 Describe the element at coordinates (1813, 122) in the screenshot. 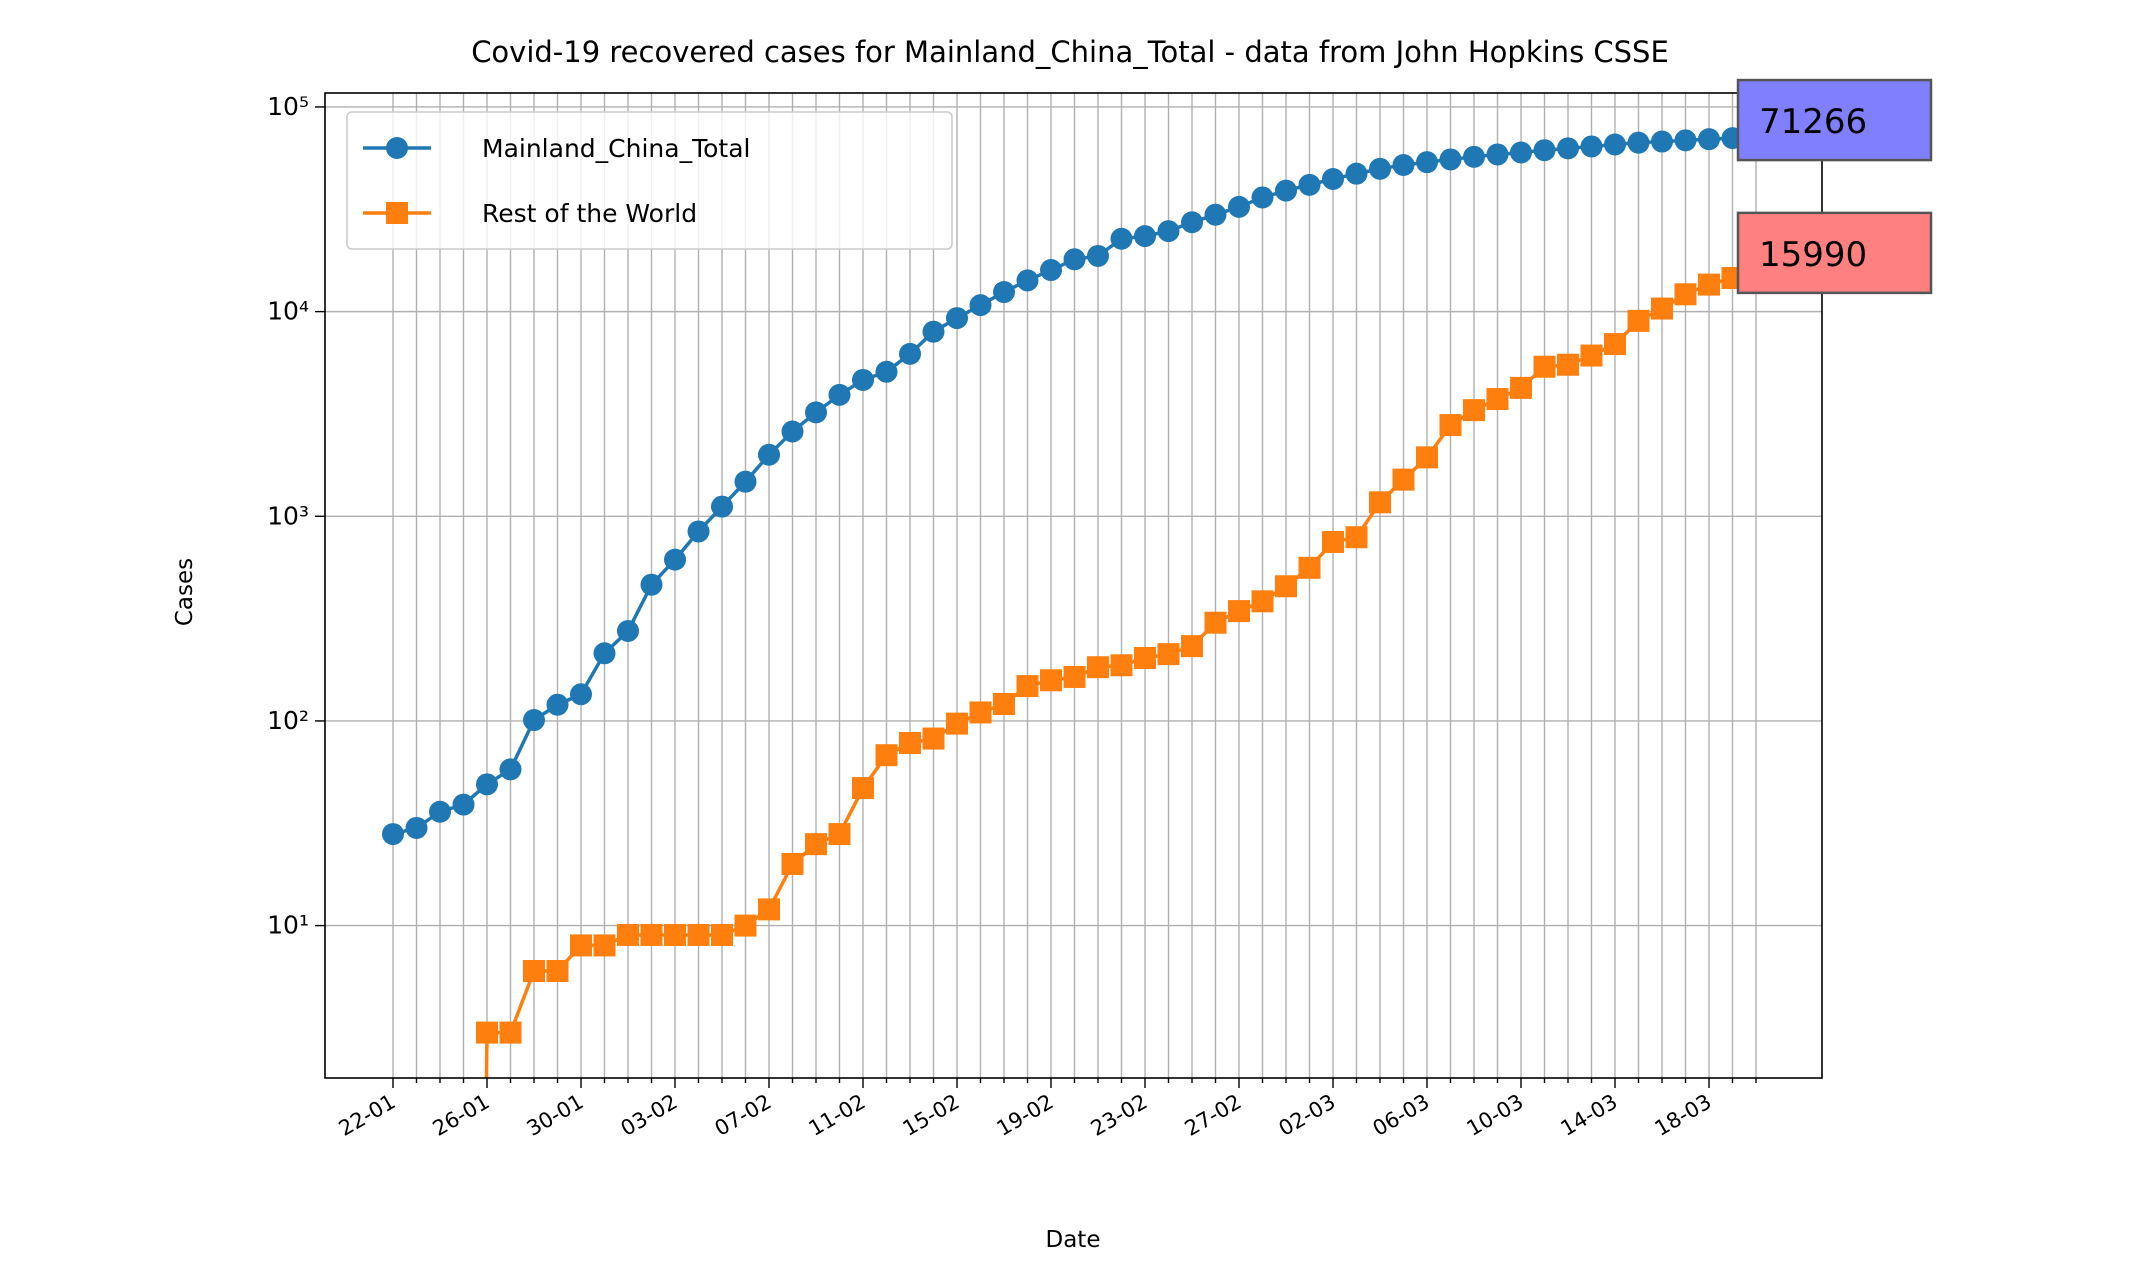

I see `value-label: 71266` at that location.